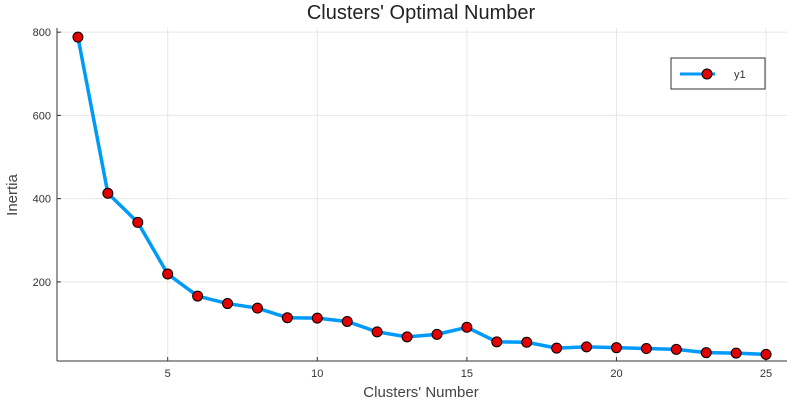  Describe the element at coordinates (168, 374) in the screenshot. I see `x-tick-label: 5` at that location.